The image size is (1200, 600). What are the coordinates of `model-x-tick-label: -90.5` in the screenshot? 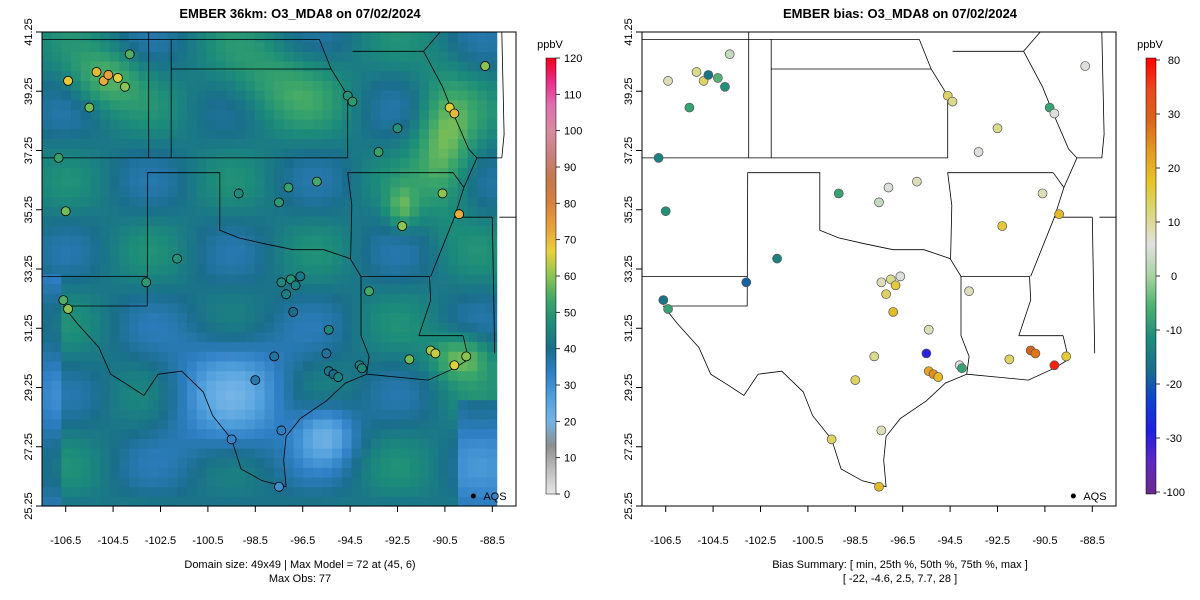 It's located at (444, 541).